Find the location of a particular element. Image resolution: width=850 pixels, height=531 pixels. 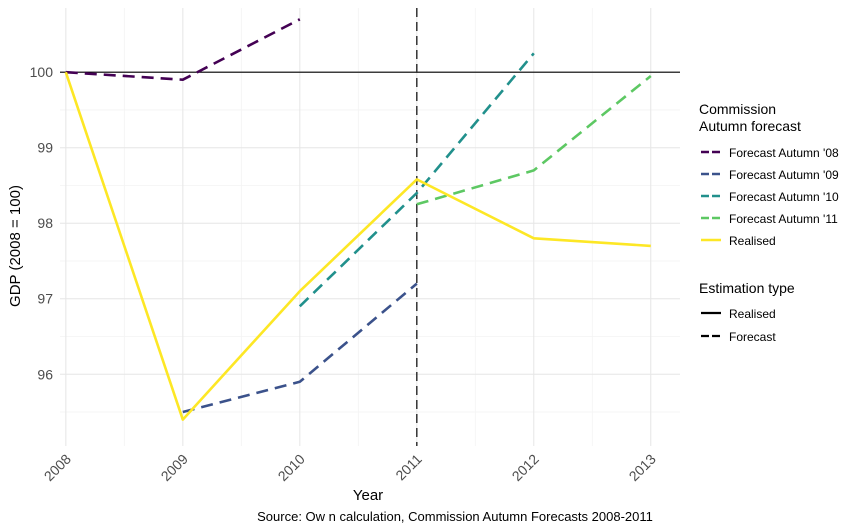

x-tick-label: 2009 is located at coordinates (174, 467).